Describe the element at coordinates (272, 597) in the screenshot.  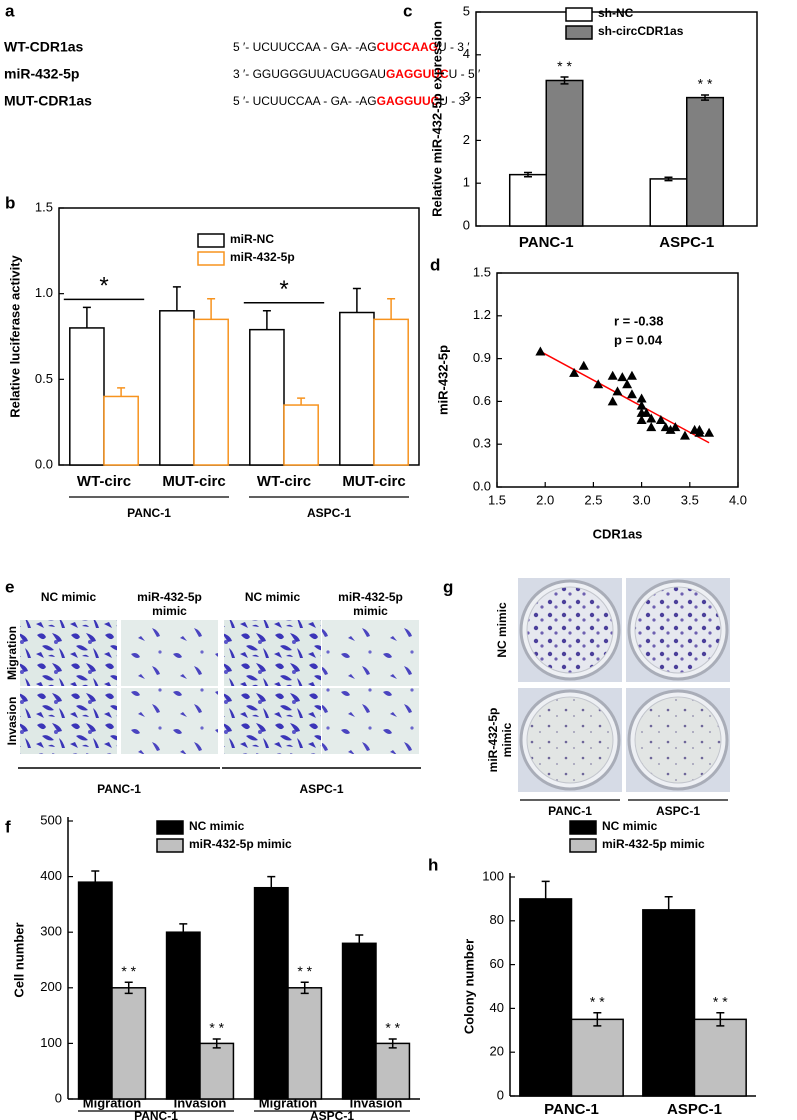
I see `column-label: NC mimic` at that location.